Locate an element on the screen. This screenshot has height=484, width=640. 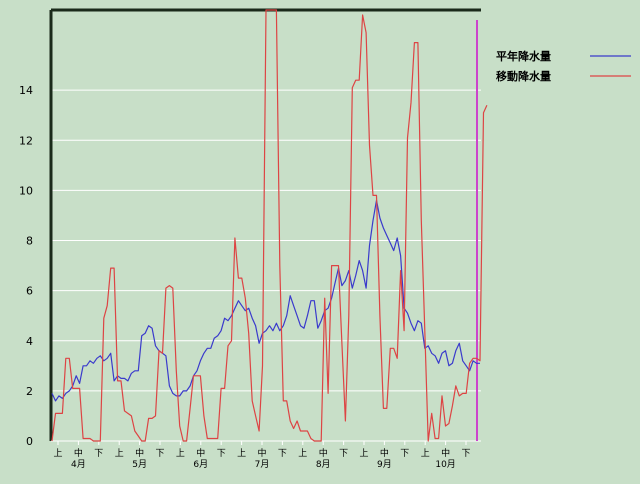
legend-label: 平年降水量 is located at coordinates (523, 56).